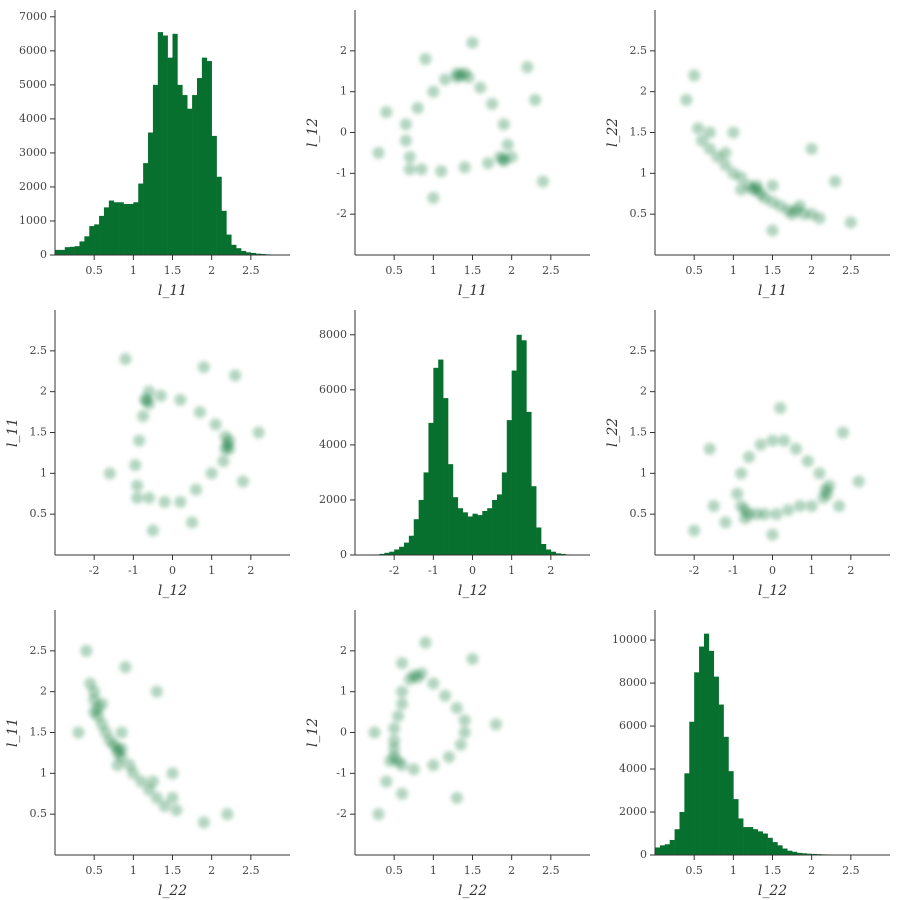 This screenshot has height=900, width=900. Describe the element at coordinates (33, 118) in the screenshot. I see `y-tick-label: 4000` at that location.